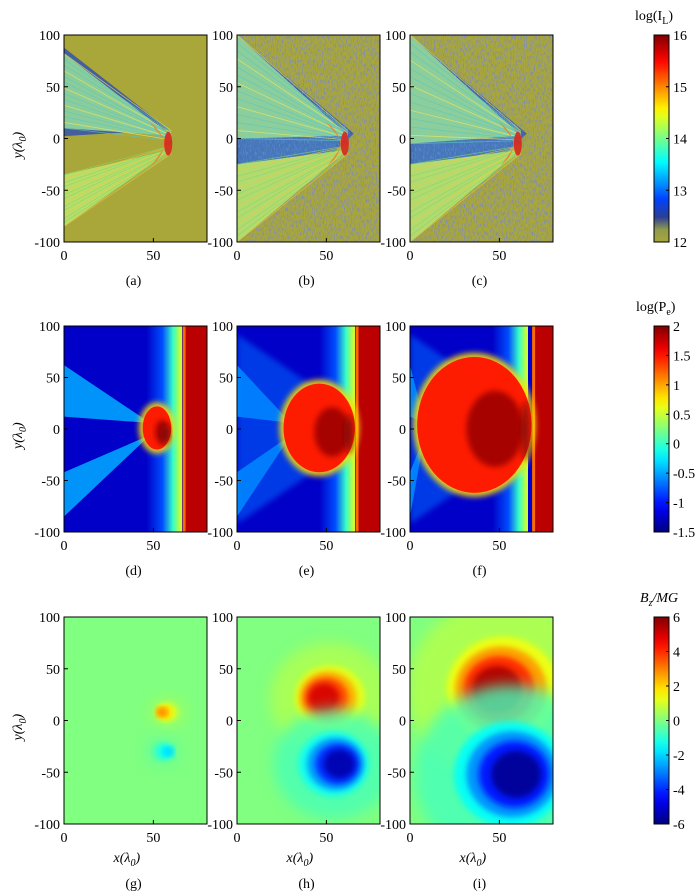 The width and height of the screenshot is (700, 895). What do you see at coordinates (679, 504) in the screenshot?
I see `colorbar-tick-label: -1` at bounding box center [679, 504].